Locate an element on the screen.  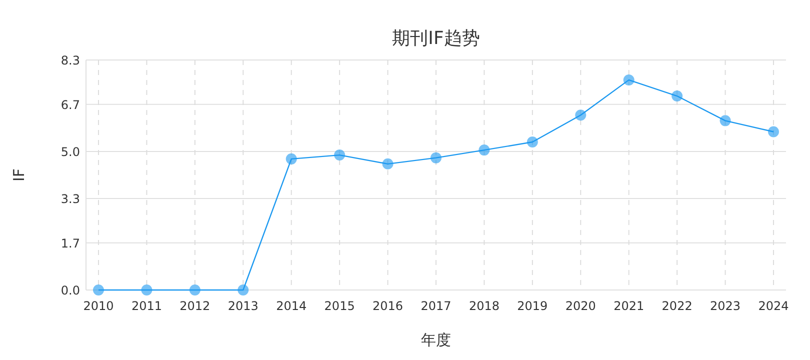
y-tick-label: 1.7 is located at coordinates (70, 243).